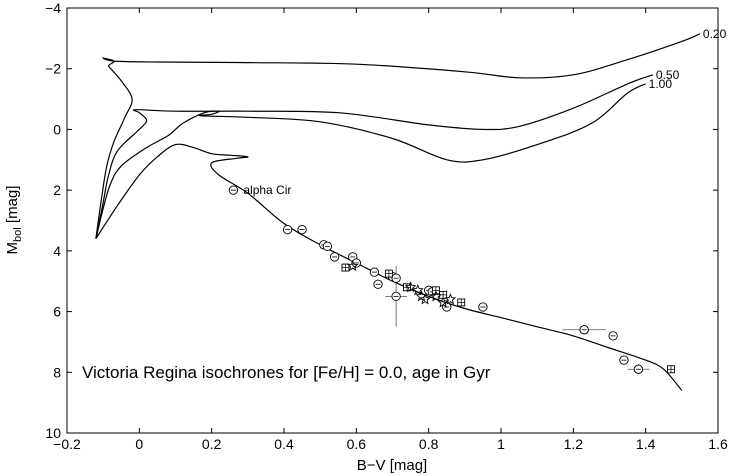  Describe the element at coordinates (12, 207) in the screenshot. I see `y-axis-label-unit: [mag]` at that location.